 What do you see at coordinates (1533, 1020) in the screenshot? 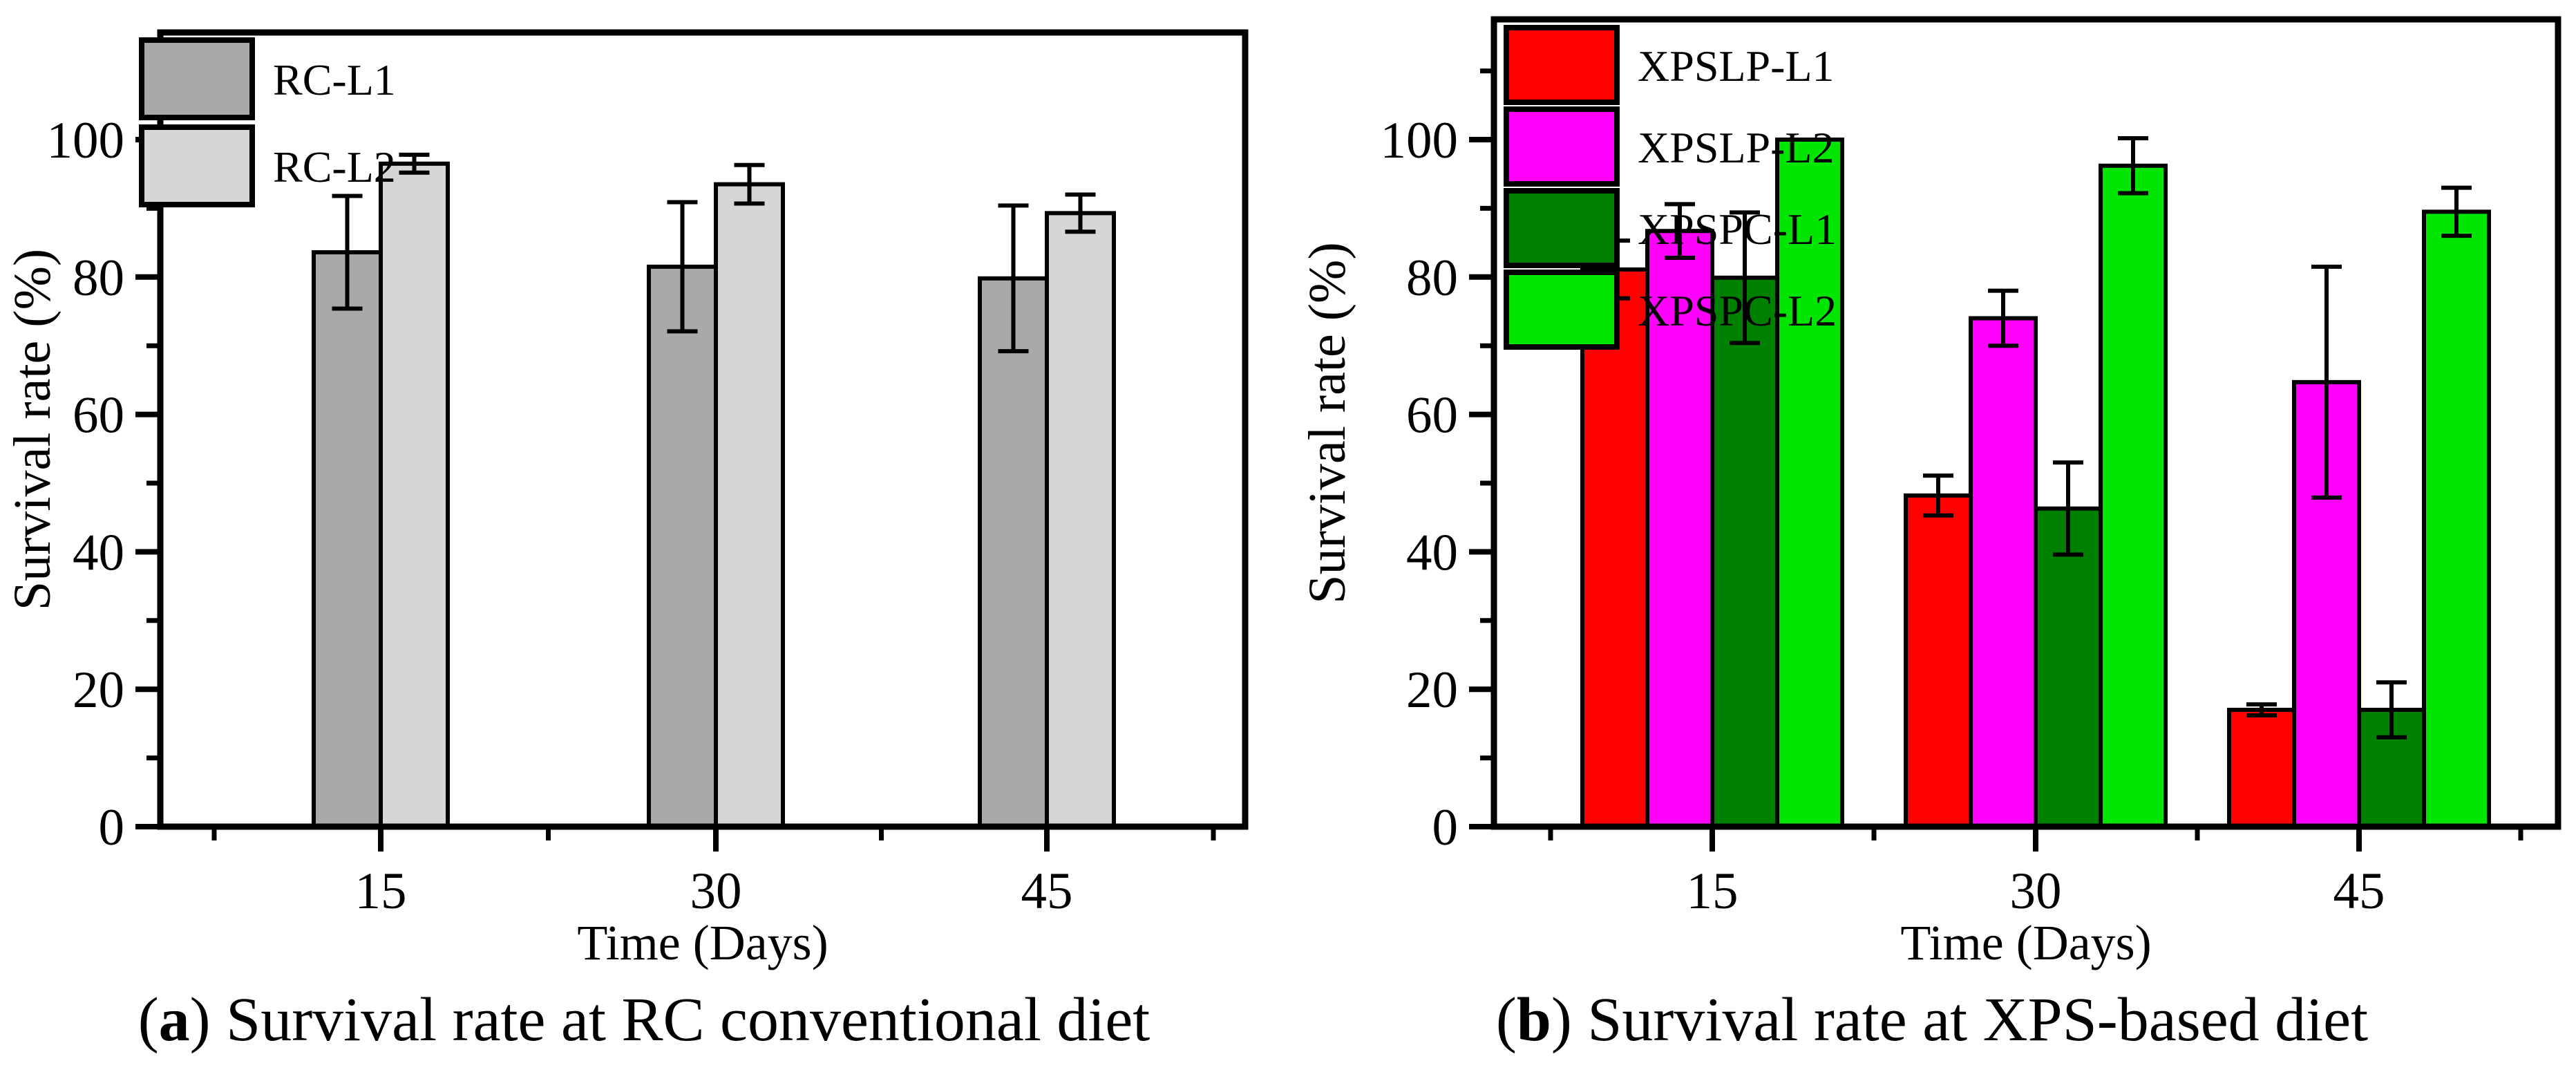
I see `caption-b-letter: b` at bounding box center [1533, 1020].